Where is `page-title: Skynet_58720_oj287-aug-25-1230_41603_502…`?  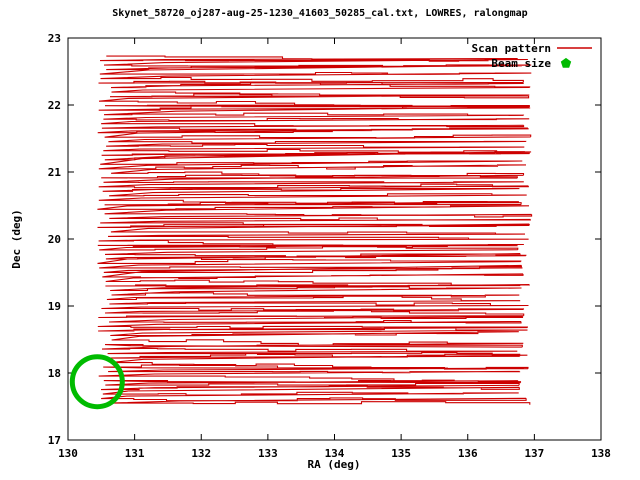 page-title: Skynet_58720_oj287-aug-25-1230_41603_502… is located at coordinates (320, 13).